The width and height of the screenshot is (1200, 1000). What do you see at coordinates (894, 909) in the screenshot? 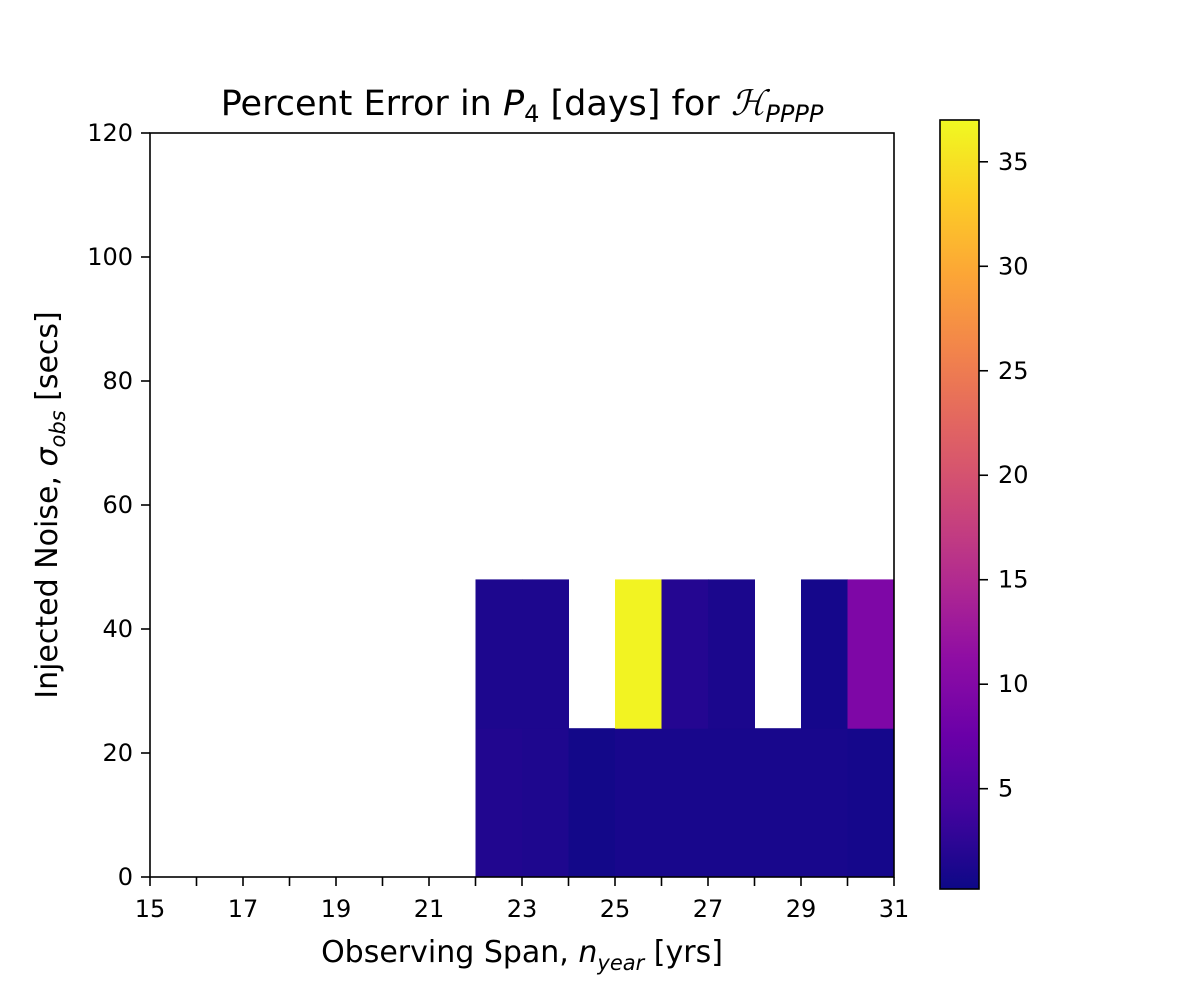
I see `x-tick-label: 31` at bounding box center [894, 909].